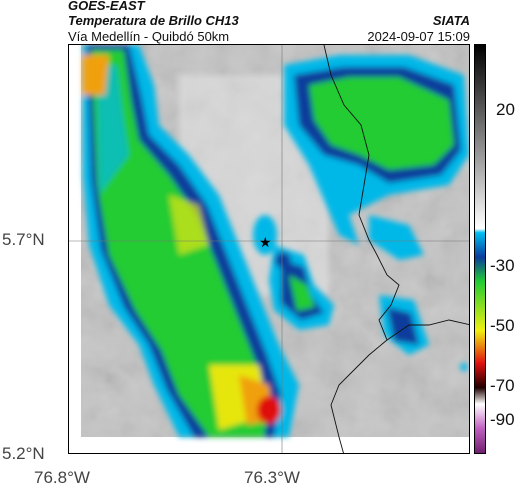 The height and width of the screenshot is (491, 526). What do you see at coordinates (502, 385) in the screenshot?
I see `colorbar-tick-minus70: -70` at bounding box center [502, 385].